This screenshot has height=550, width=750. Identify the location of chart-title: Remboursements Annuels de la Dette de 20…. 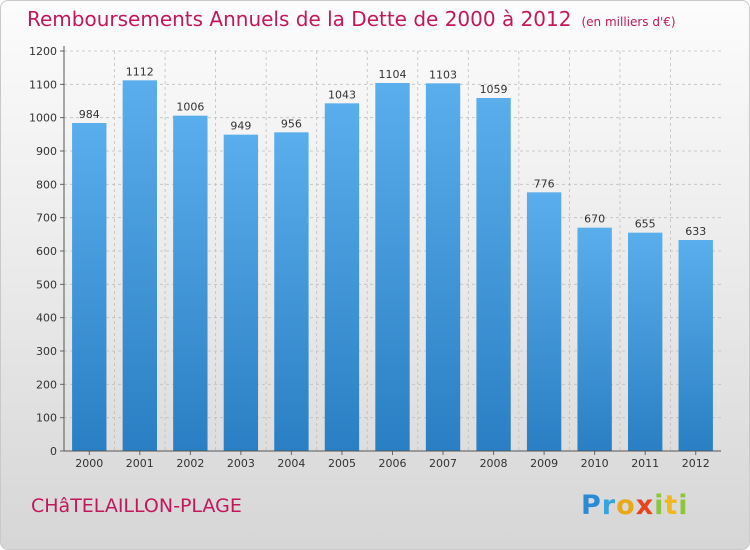
(351, 19).